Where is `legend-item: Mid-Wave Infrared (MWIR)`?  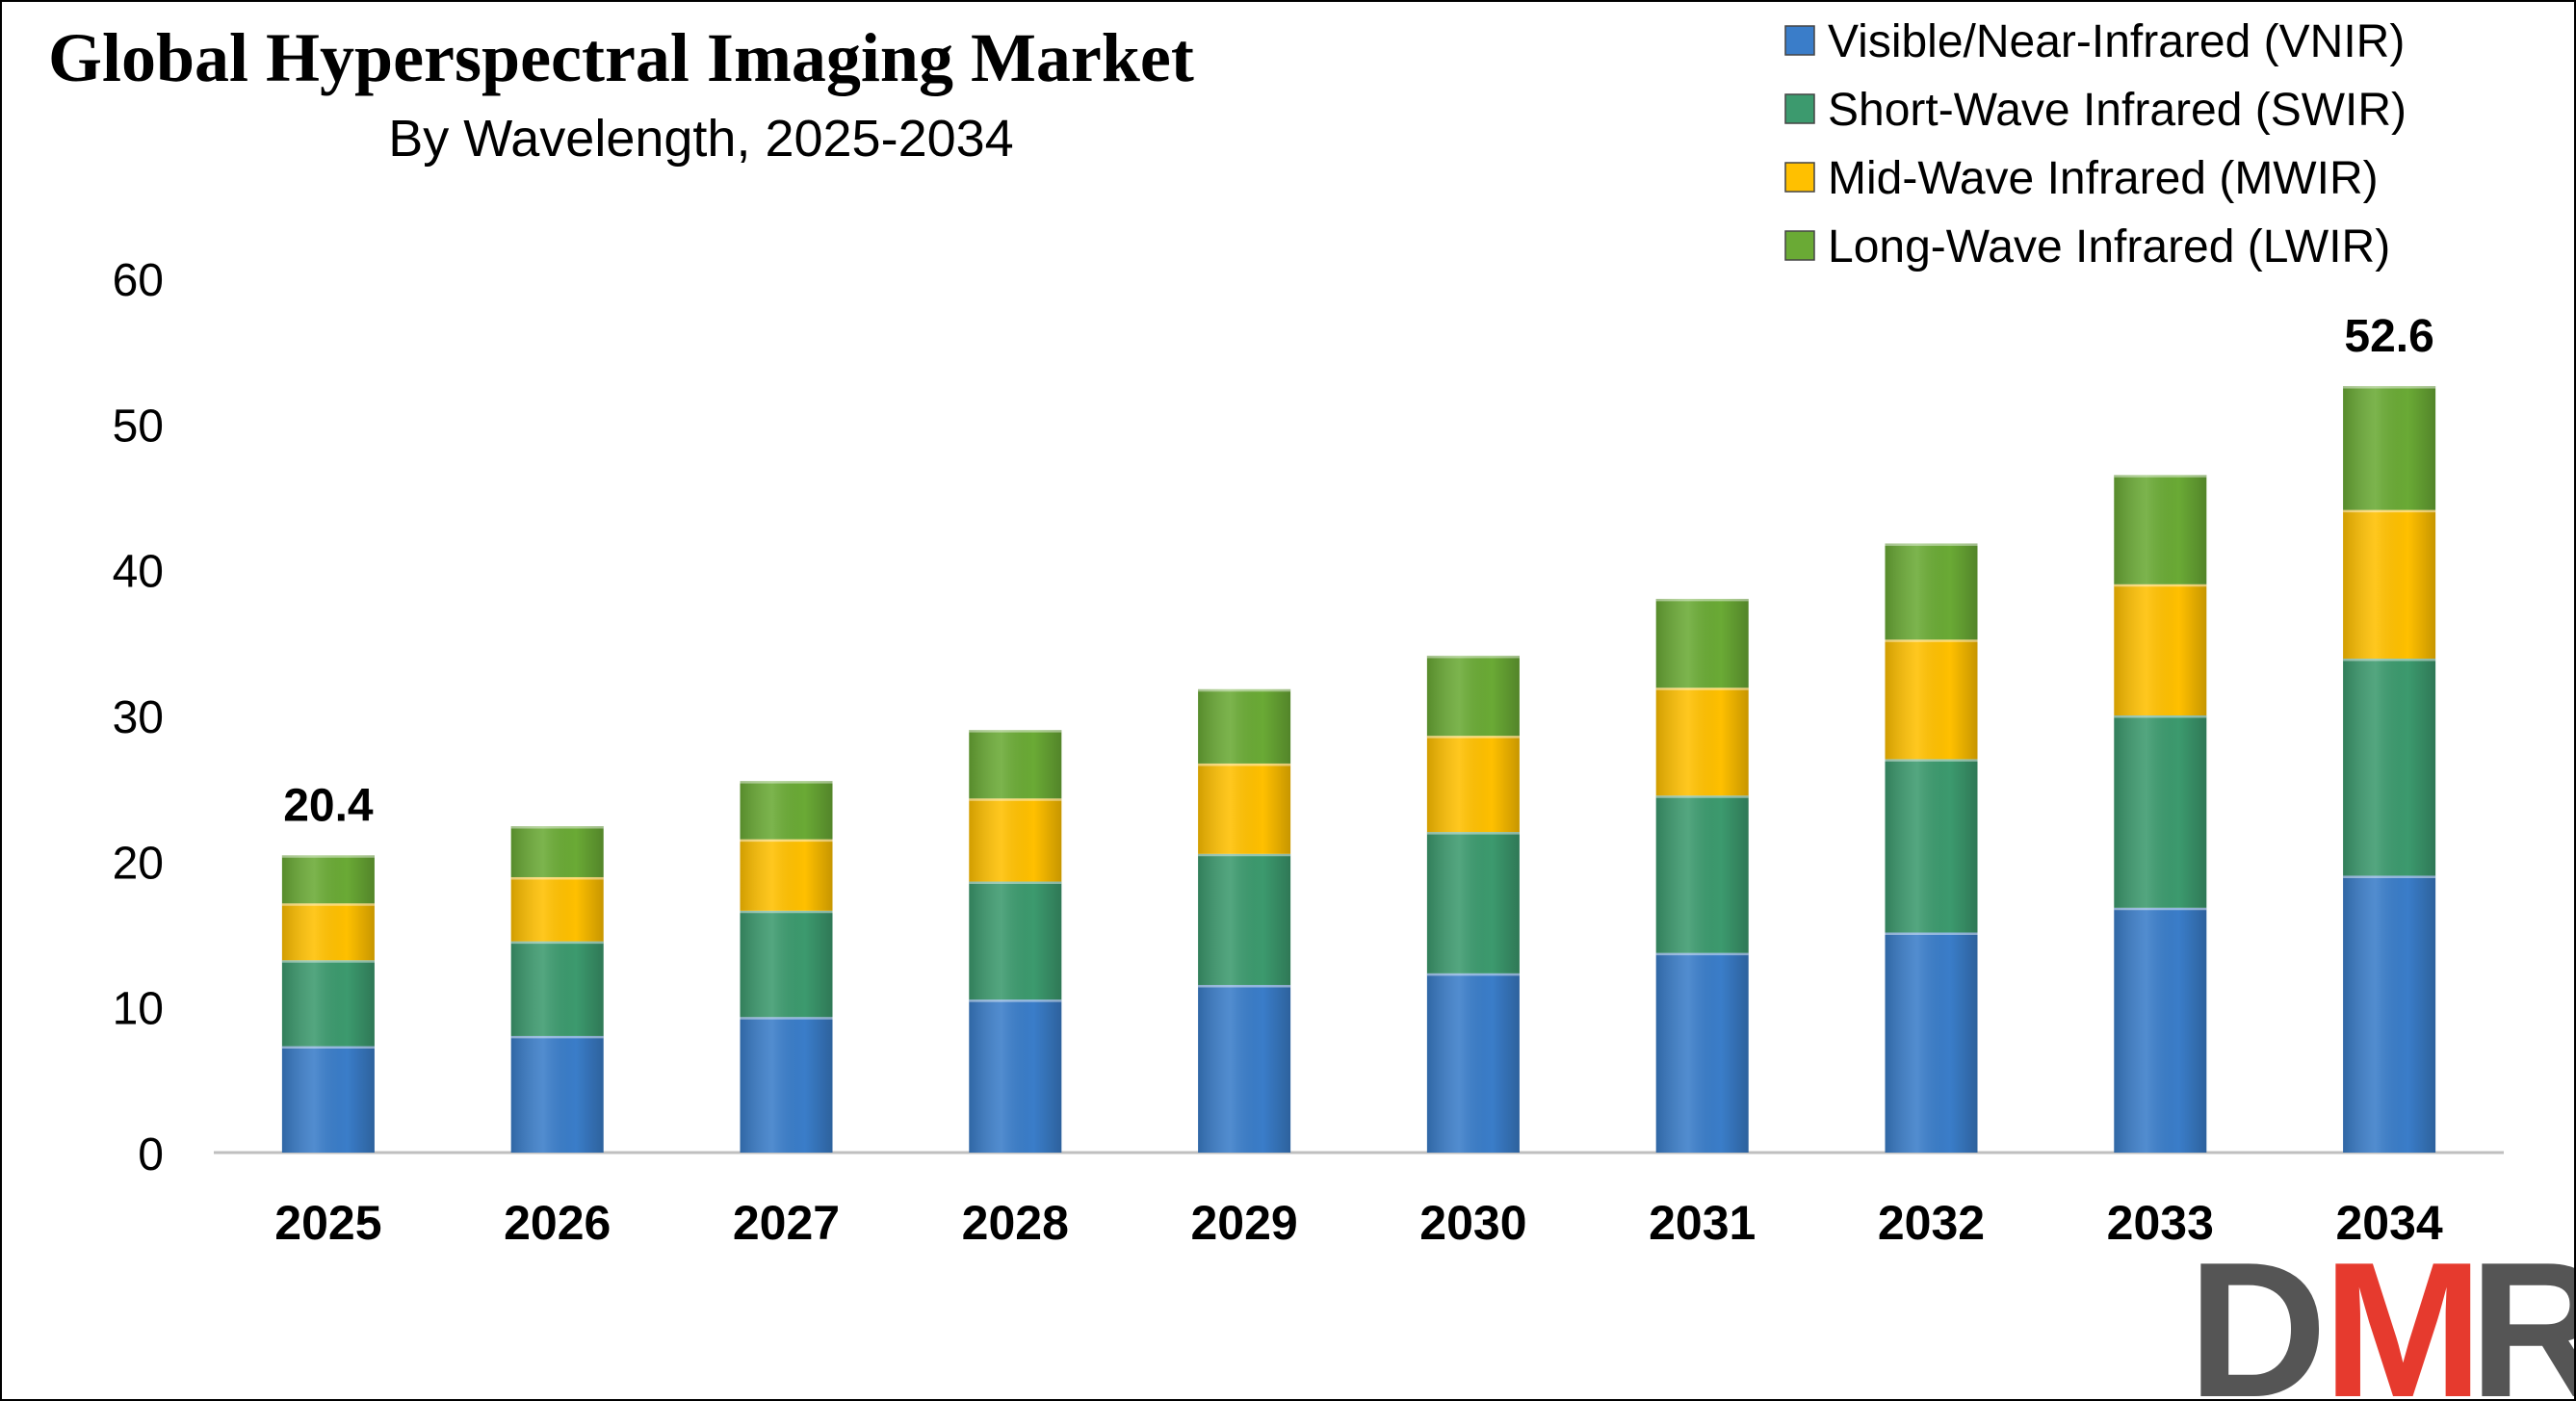
legend-item: Mid-Wave Infrared (MWIR) is located at coordinates (2081, 179).